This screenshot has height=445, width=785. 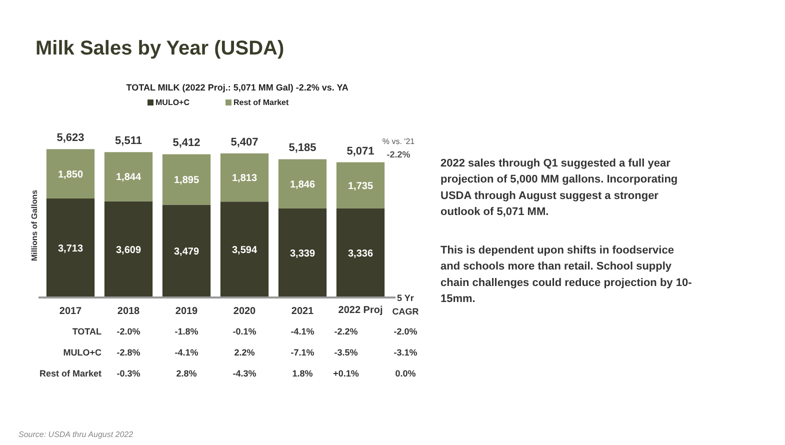 What do you see at coordinates (128, 353) in the screenshot?
I see `text: -2.8%` at bounding box center [128, 353].